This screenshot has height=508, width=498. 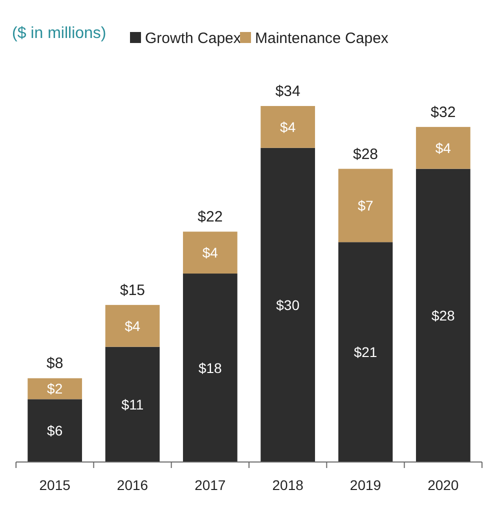 I want to click on data-label: $2, so click(x=55, y=388).